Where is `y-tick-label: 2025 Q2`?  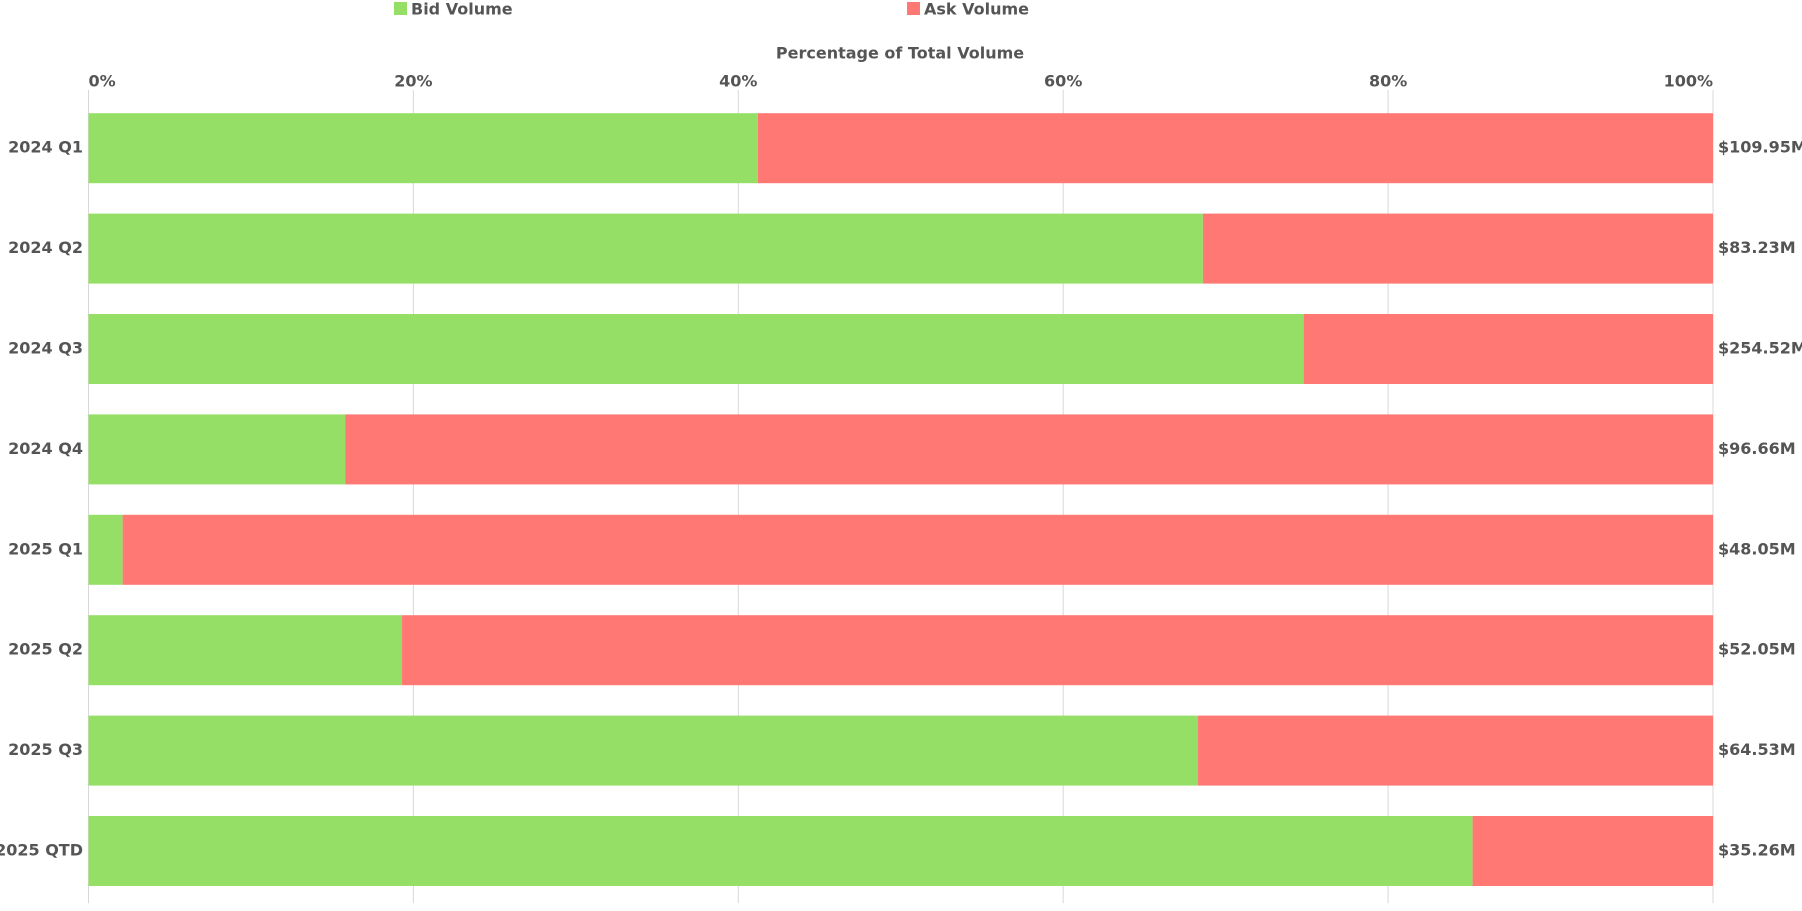
y-tick-label: 2025 Q2 is located at coordinates (45, 649).